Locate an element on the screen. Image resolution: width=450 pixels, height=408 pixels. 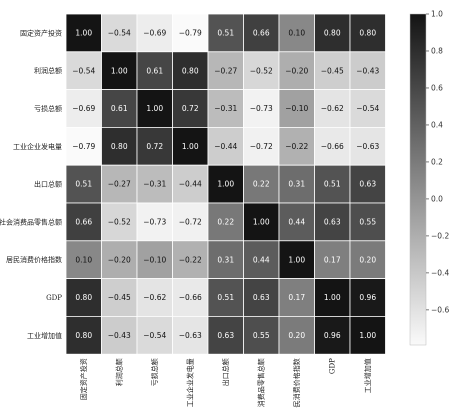
cell-value-label-r5-c2: −0.73 is located at coordinates (154, 222).